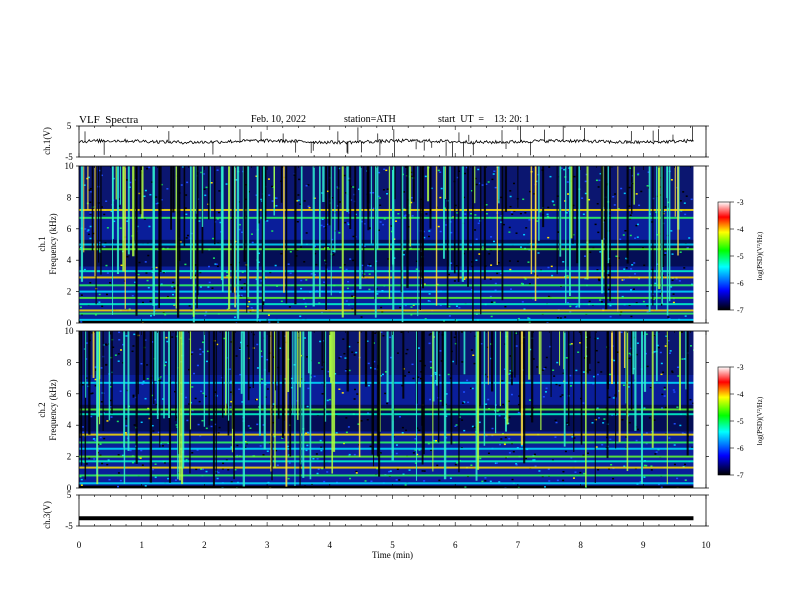  Describe the element at coordinates (707, 545) in the screenshot. I see `xtick-label: 10` at that location.